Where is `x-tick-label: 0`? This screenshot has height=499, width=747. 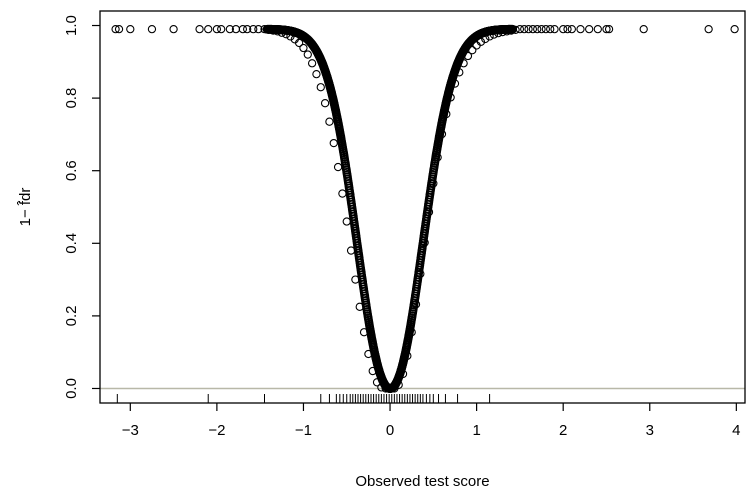 x-tick-label: 0 is located at coordinates (390, 430).